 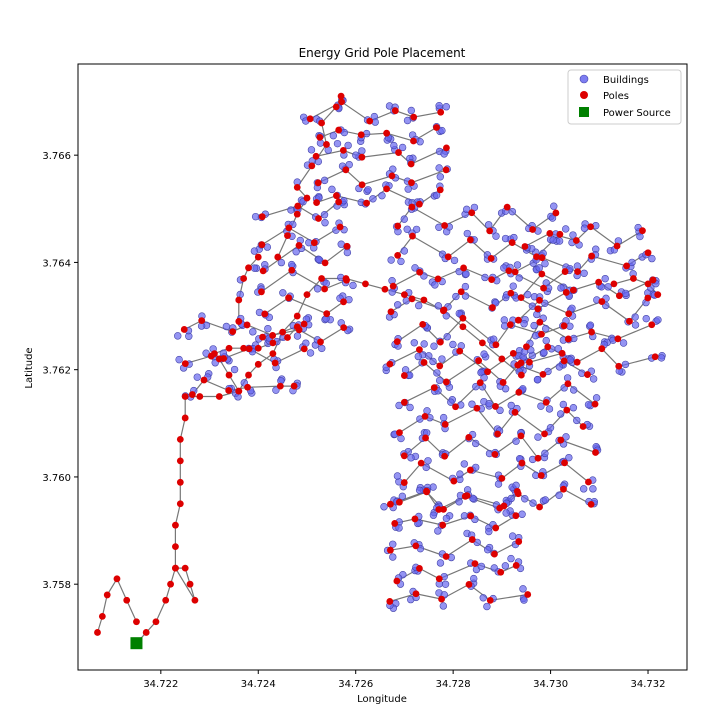 What do you see at coordinates (136, 643) in the screenshot?
I see `power-source-marker` at bounding box center [136, 643].